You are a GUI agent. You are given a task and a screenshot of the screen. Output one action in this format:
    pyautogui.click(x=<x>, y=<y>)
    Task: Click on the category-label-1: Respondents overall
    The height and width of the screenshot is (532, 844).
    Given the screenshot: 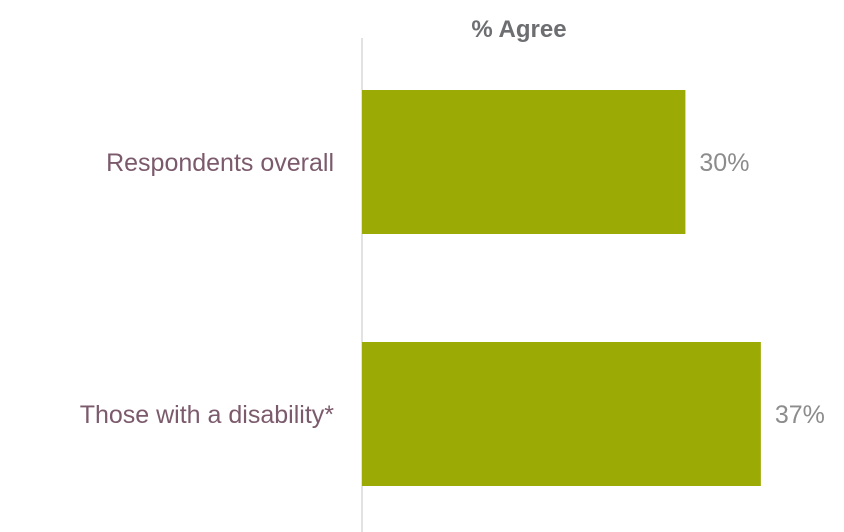 What is the action you would take?
    pyautogui.click(x=220, y=163)
    